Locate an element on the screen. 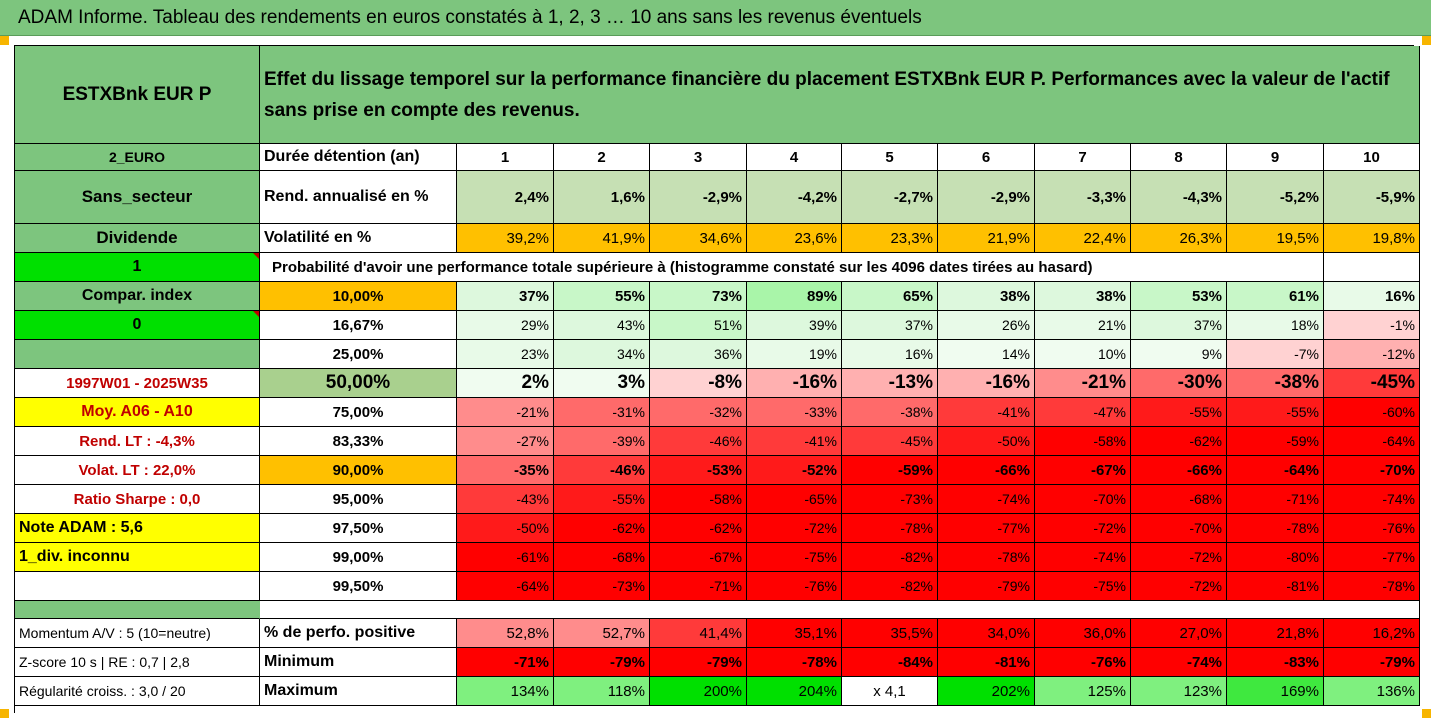 This screenshot has height=718, width=1431. positive-value: 21,8% is located at coordinates (1275, 633).